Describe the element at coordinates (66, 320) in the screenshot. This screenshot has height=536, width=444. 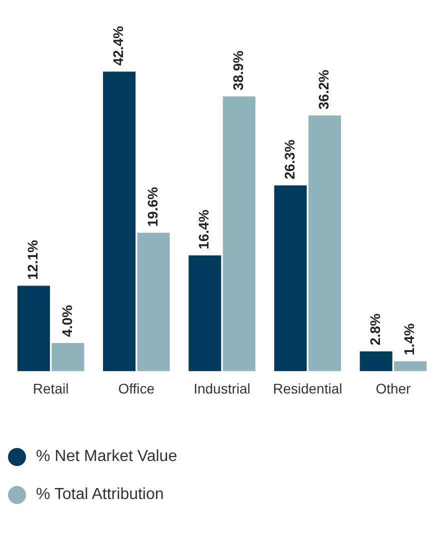
I see `data-label: 4.0%` at that location.